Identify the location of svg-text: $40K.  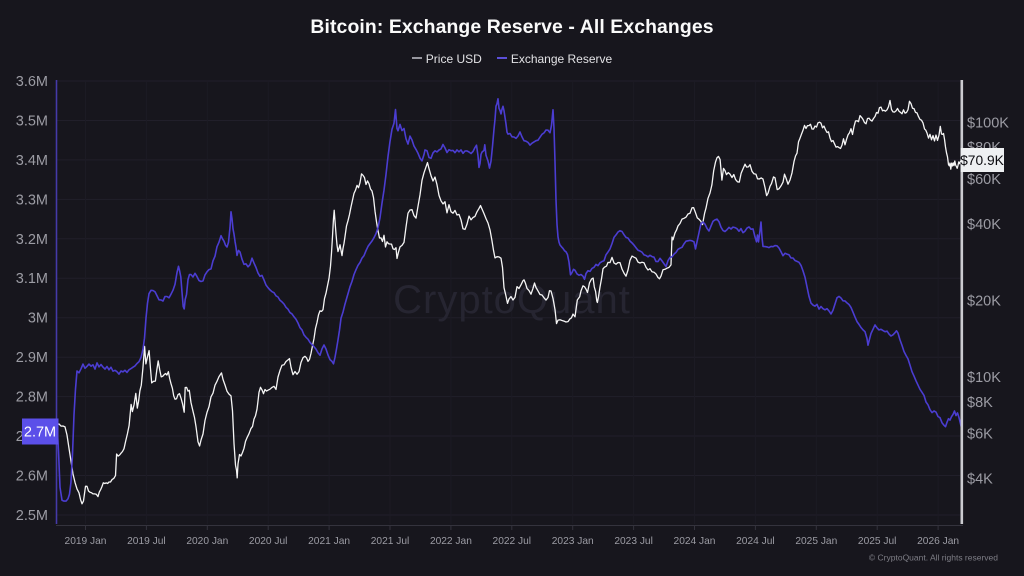
(984, 225).